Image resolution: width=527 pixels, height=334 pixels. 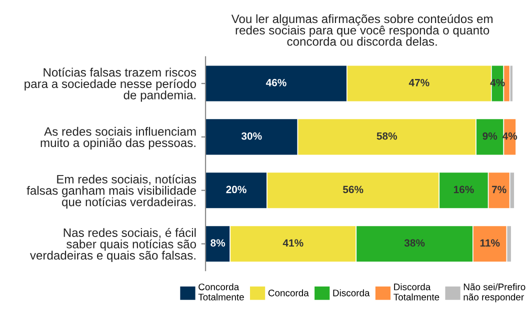 I want to click on y-tick-label: As redes sociais influenciam muito a opinião das pessoas., so click(x=118, y=138).